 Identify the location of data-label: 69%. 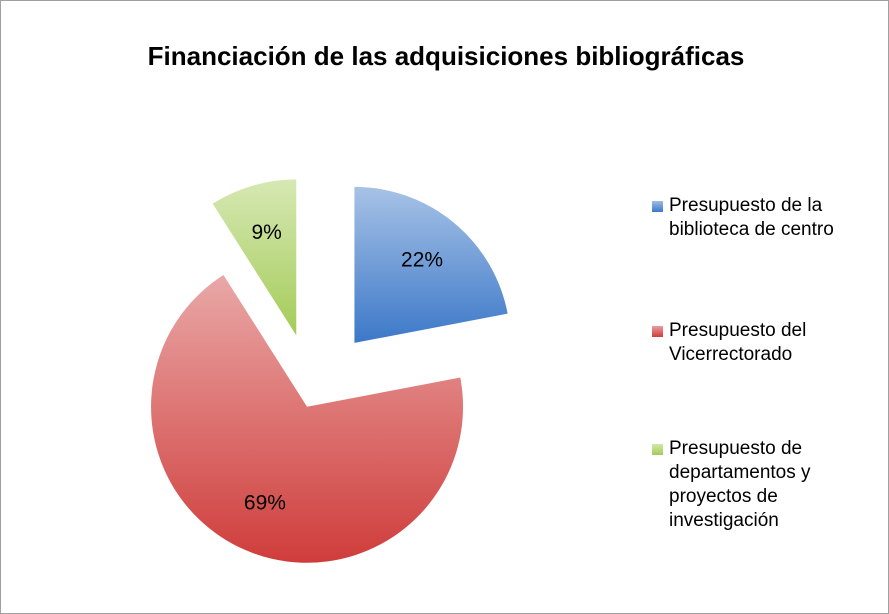
(265, 503).